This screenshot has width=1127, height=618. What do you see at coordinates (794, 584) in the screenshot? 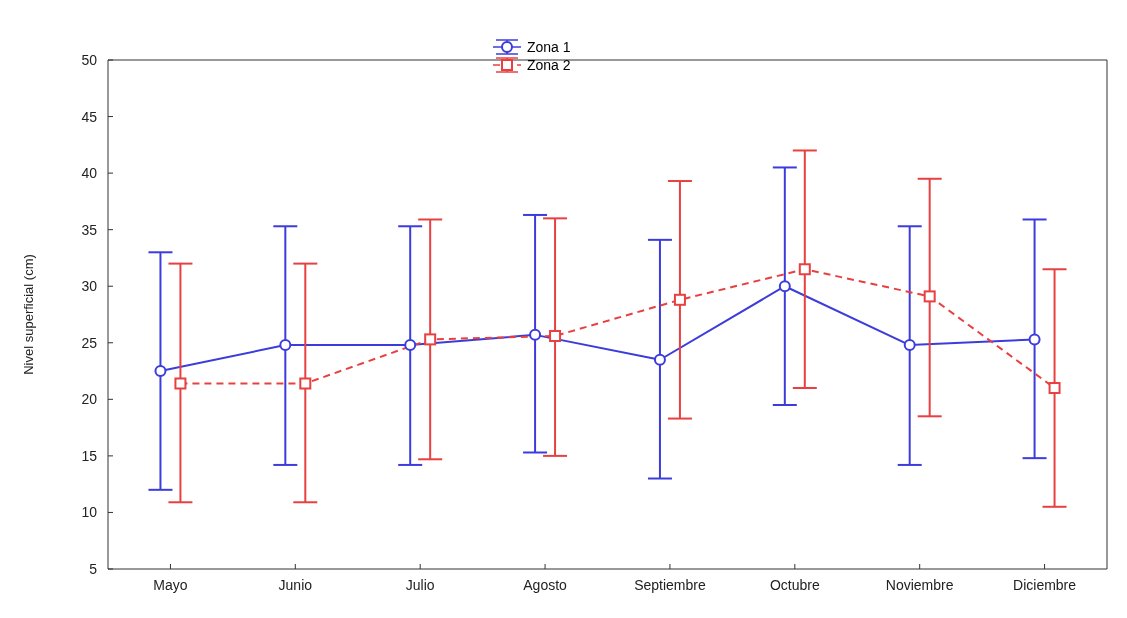
I see `x-tick-label: Octubre` at bounding box center [794, 584].